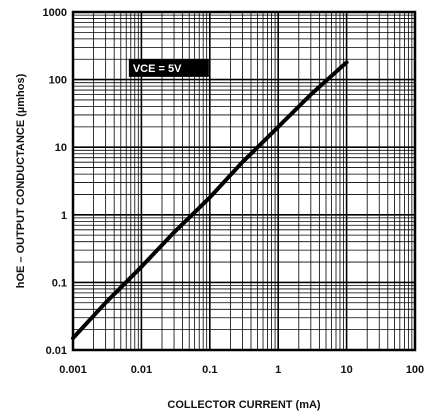  What do you see at coordinates (64, 216) in the screenshot?
I see `y-tick-label: 1` at bounding box center [64, 216].